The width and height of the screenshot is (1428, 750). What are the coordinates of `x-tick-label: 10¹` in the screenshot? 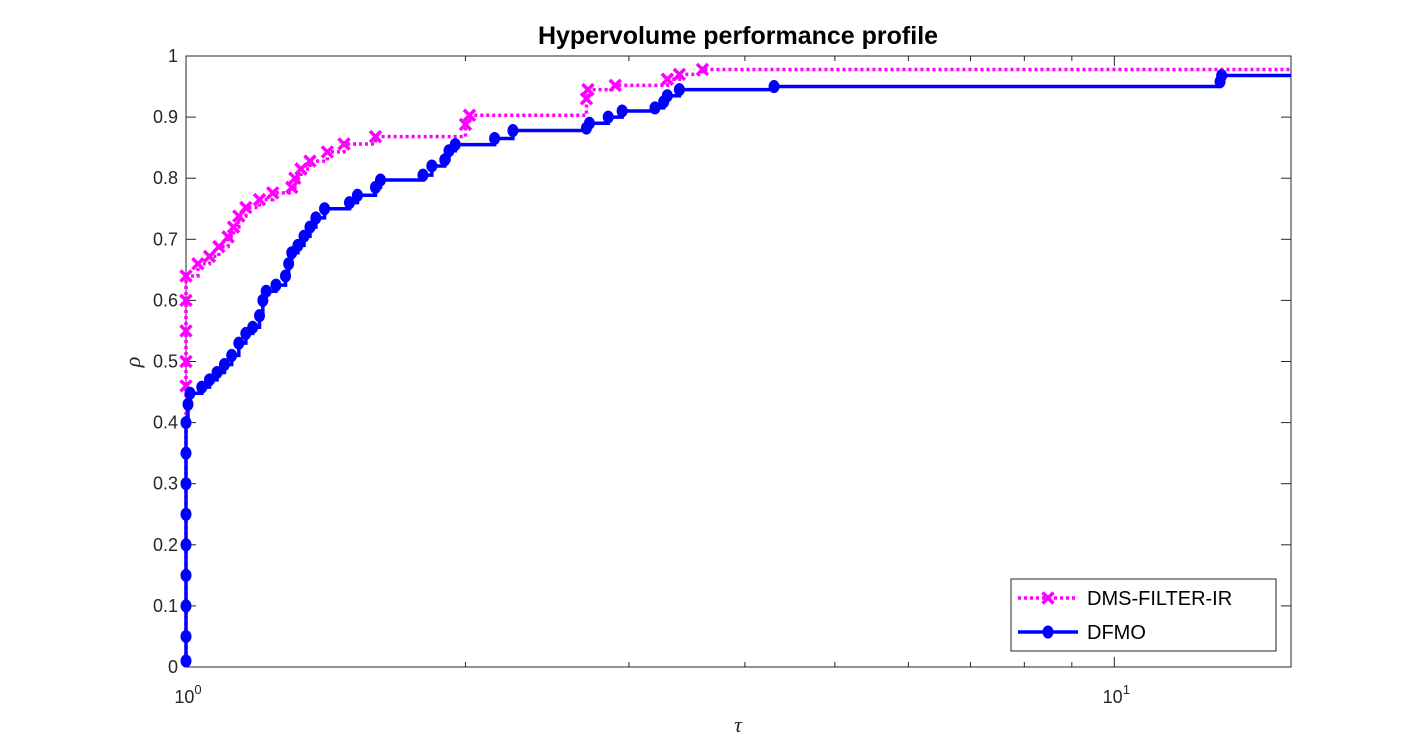 It's located at (1116, 694).